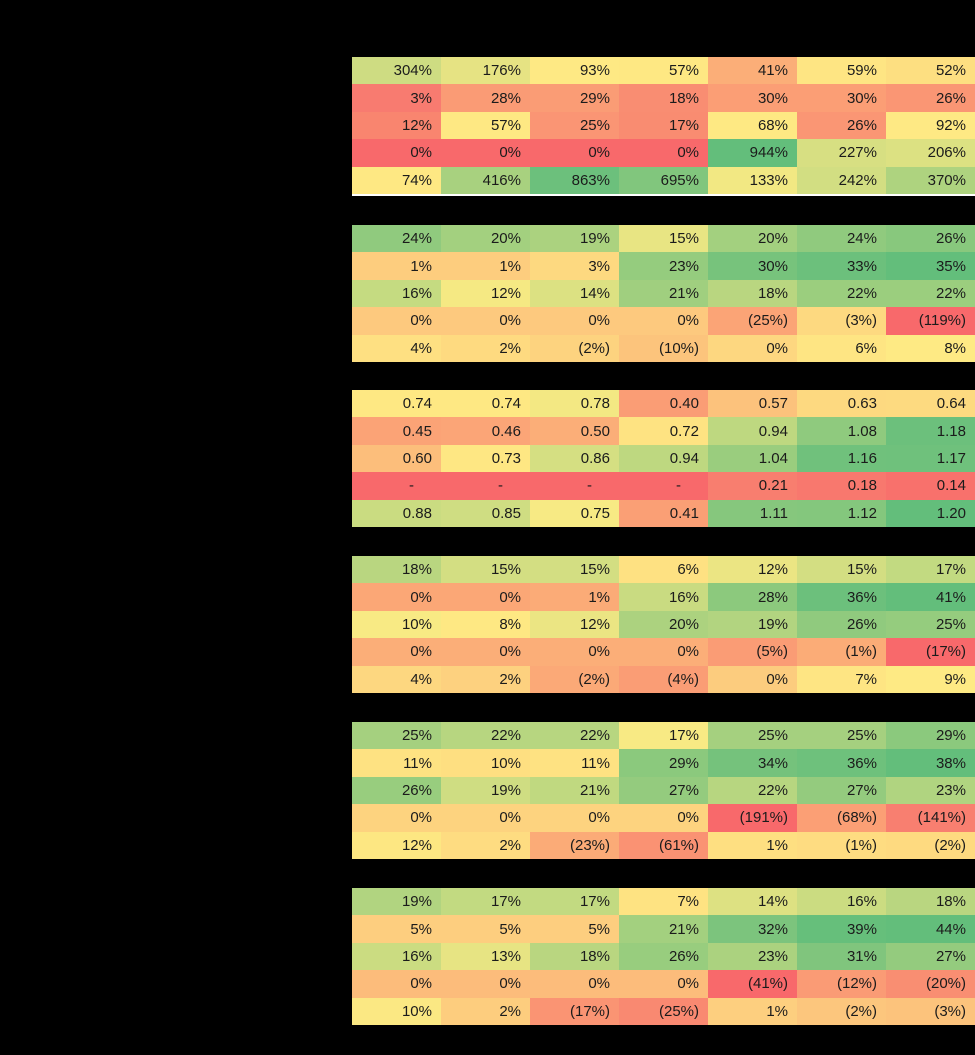 This screenshot has width=975, height=1055. I want to click on table-cell: 32%, so click(752, 929).